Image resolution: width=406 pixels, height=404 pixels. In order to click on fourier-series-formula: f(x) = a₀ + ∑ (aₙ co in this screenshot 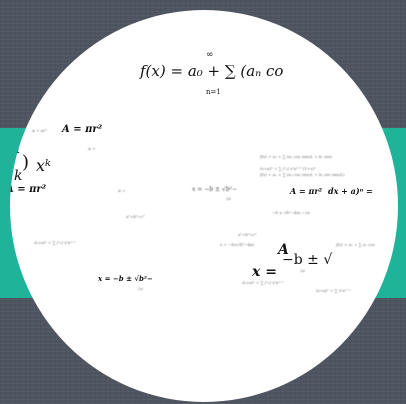, I will do `click(212, 71)`.